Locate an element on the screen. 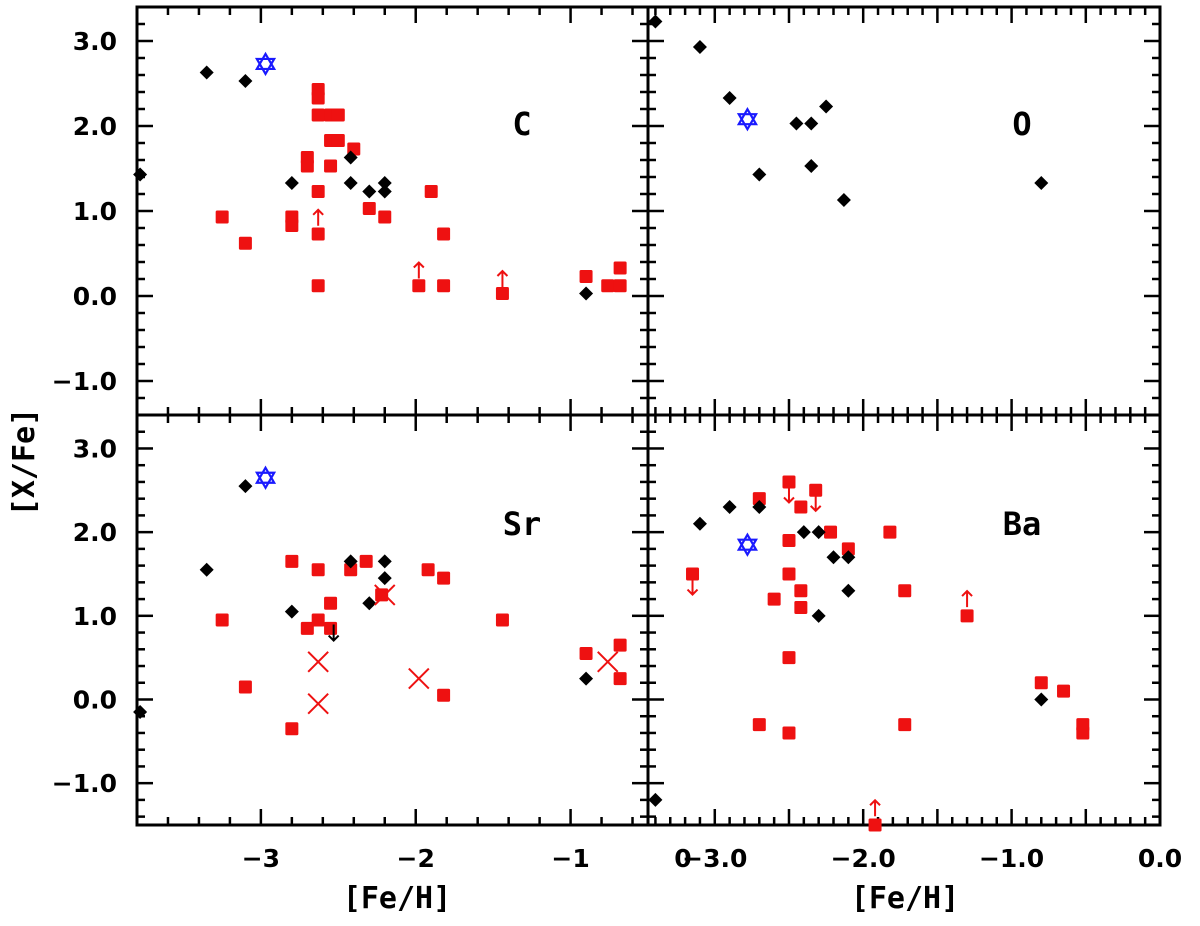 The height and width of the screenshot is (926, 1200). blue-star-o is located at coordinates (747, 116).